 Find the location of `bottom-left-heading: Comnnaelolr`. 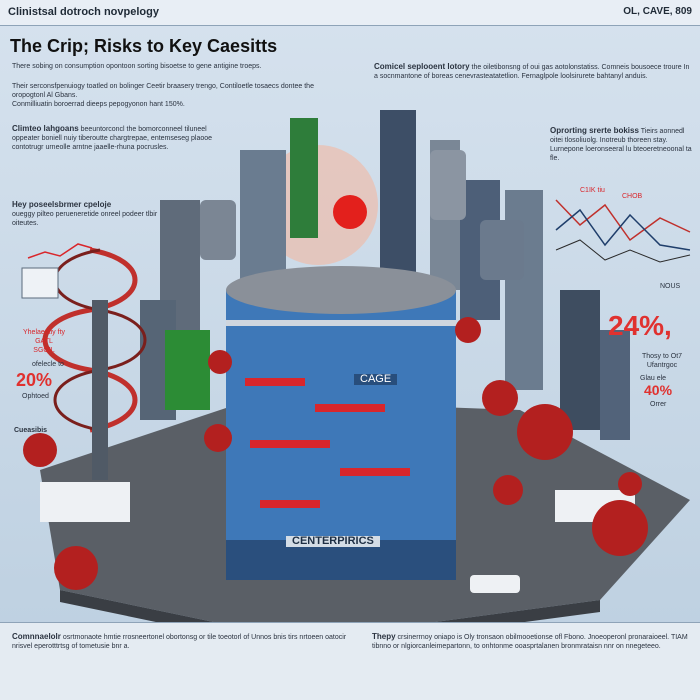

bottom-left-heading: Comnnaelolr is located at coordinates (36, 636).